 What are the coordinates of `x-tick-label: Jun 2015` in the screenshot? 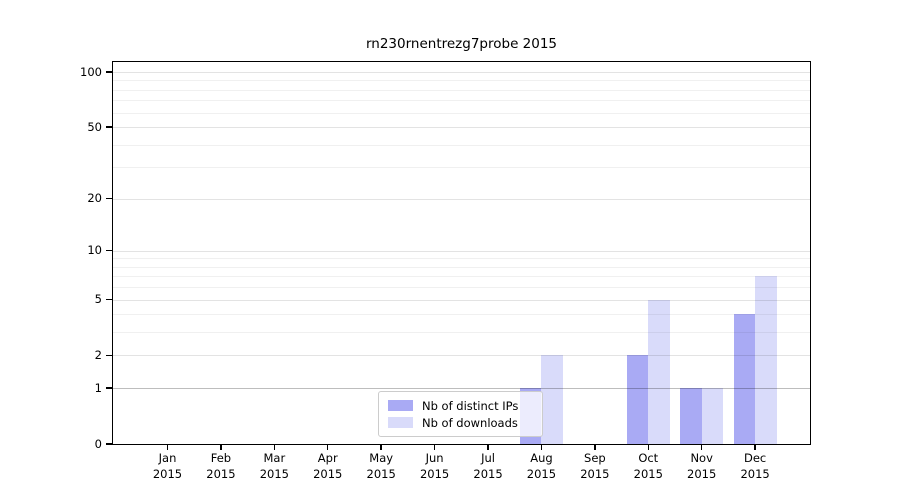 It's located at (435, 466).